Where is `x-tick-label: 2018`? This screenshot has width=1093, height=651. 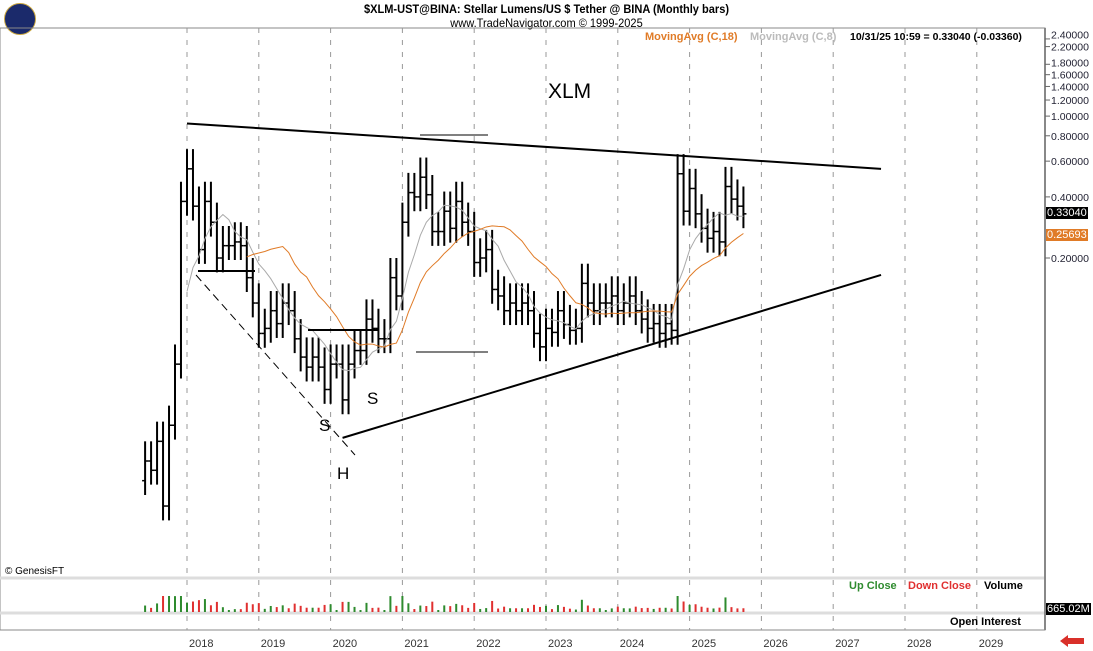 x-tick-label: 2018 is located at coordinates (201, 644).